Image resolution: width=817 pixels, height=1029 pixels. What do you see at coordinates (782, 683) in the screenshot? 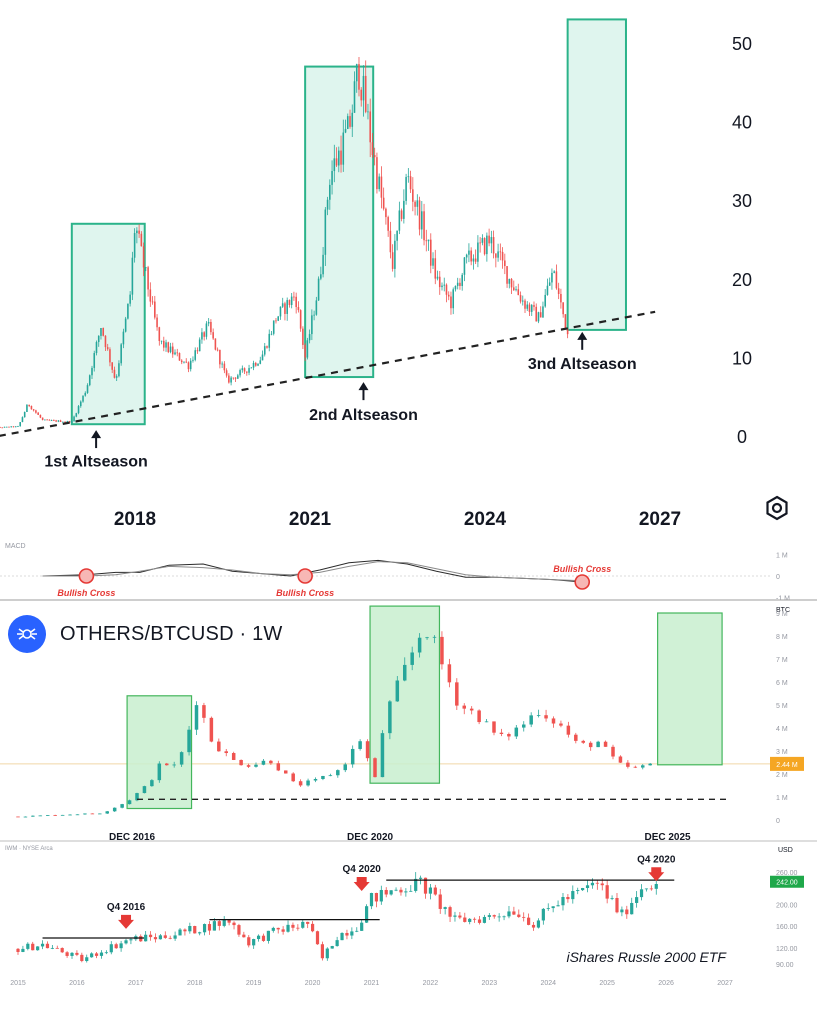
I see `y-tick-label: 6 M` at bounding box center [782, 683].